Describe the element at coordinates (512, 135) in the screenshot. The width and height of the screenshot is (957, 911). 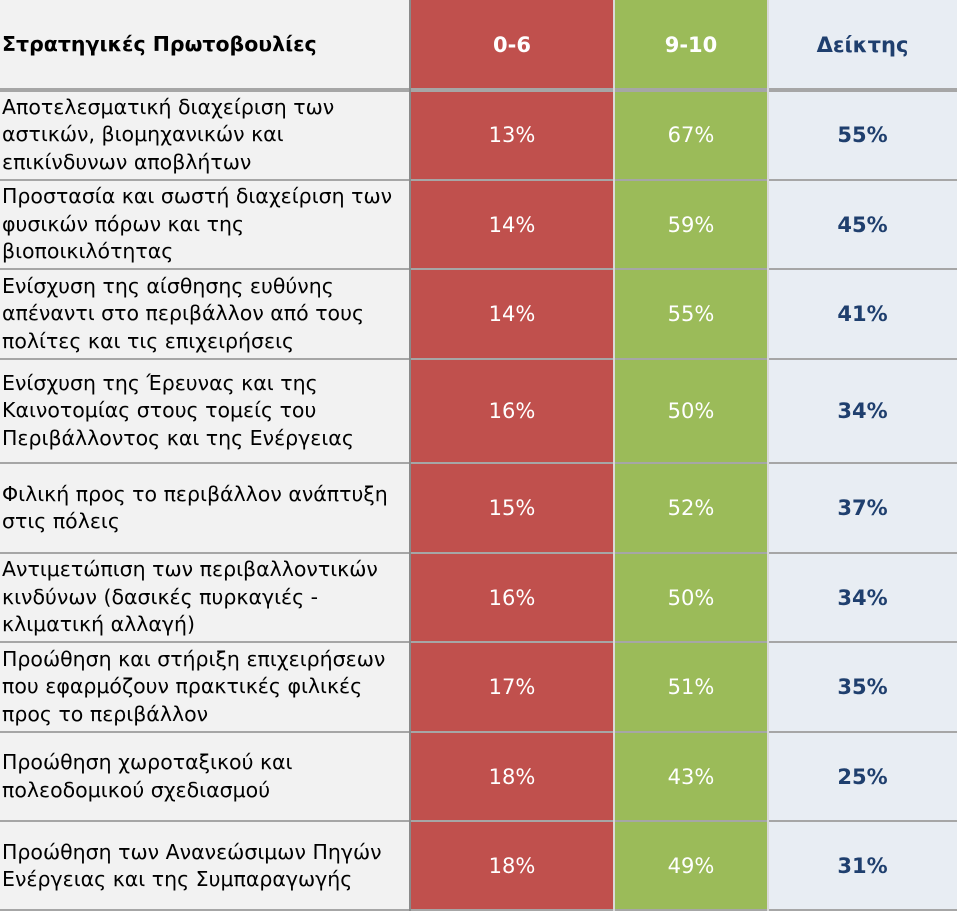
I see `score-0-6-value: 13%` at that location.